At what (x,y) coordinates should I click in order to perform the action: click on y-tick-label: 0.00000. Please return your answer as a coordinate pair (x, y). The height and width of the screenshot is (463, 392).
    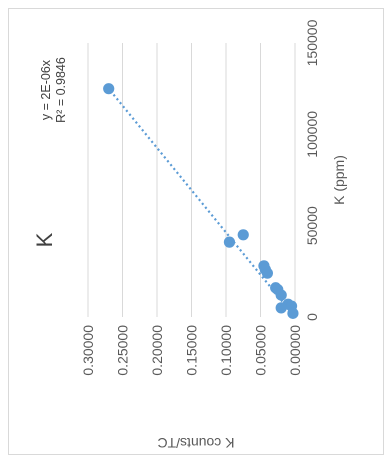
    Looking at the image, I should click on (295, 350).